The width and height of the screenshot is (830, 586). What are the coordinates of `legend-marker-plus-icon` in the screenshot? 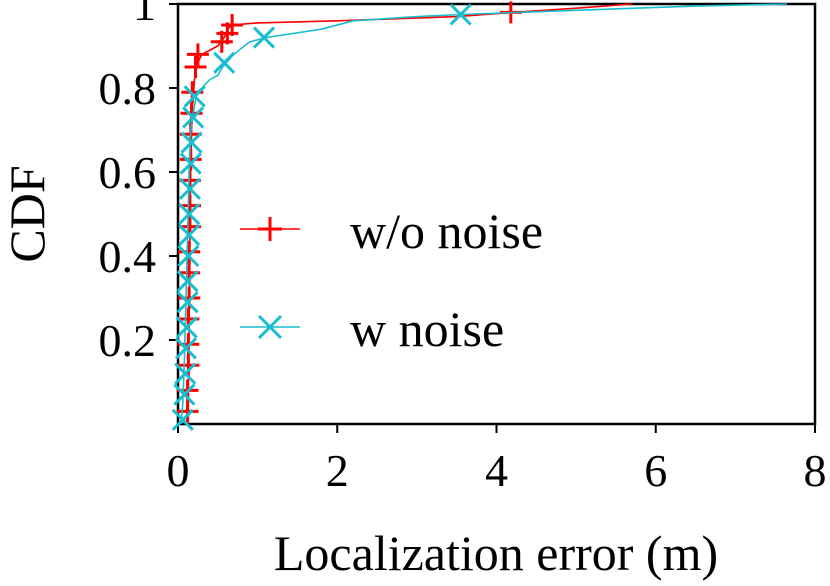 It's located at (270, 229).